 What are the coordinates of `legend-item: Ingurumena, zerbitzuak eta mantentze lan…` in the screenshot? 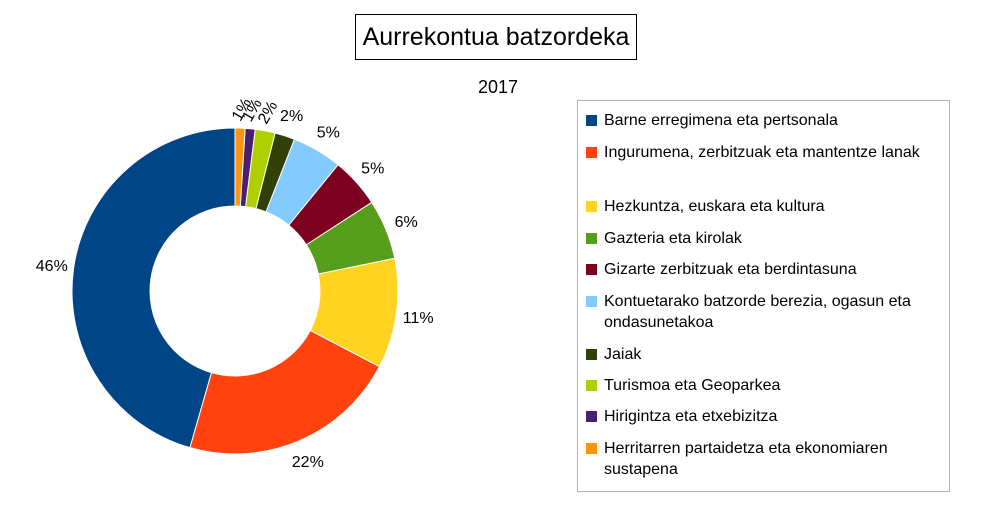 It's located at (763, 152).